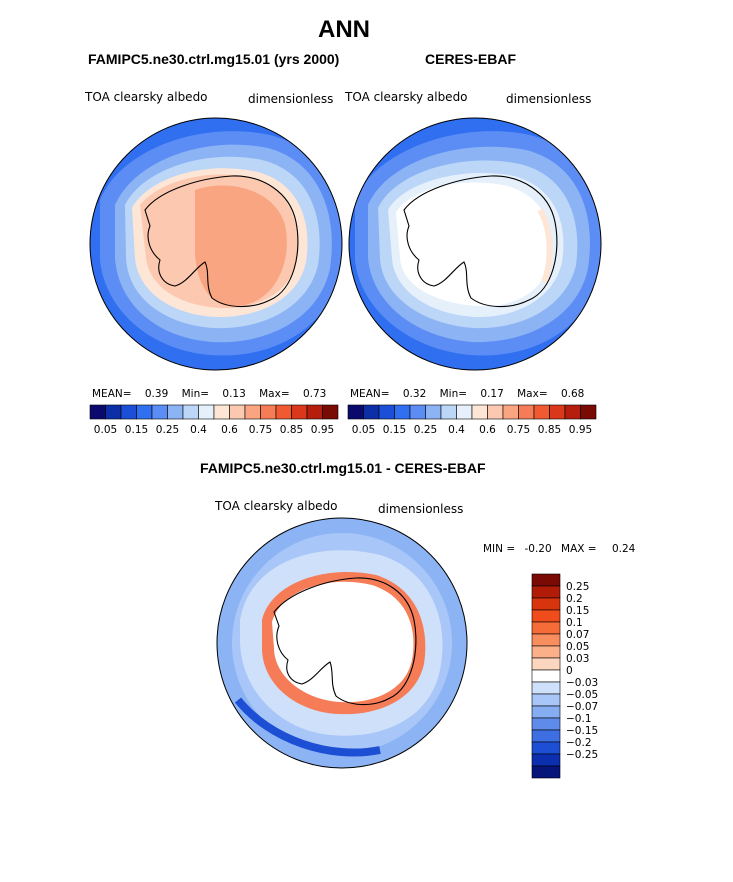  I want to click on min-value: 0.17, so click(492, 394).